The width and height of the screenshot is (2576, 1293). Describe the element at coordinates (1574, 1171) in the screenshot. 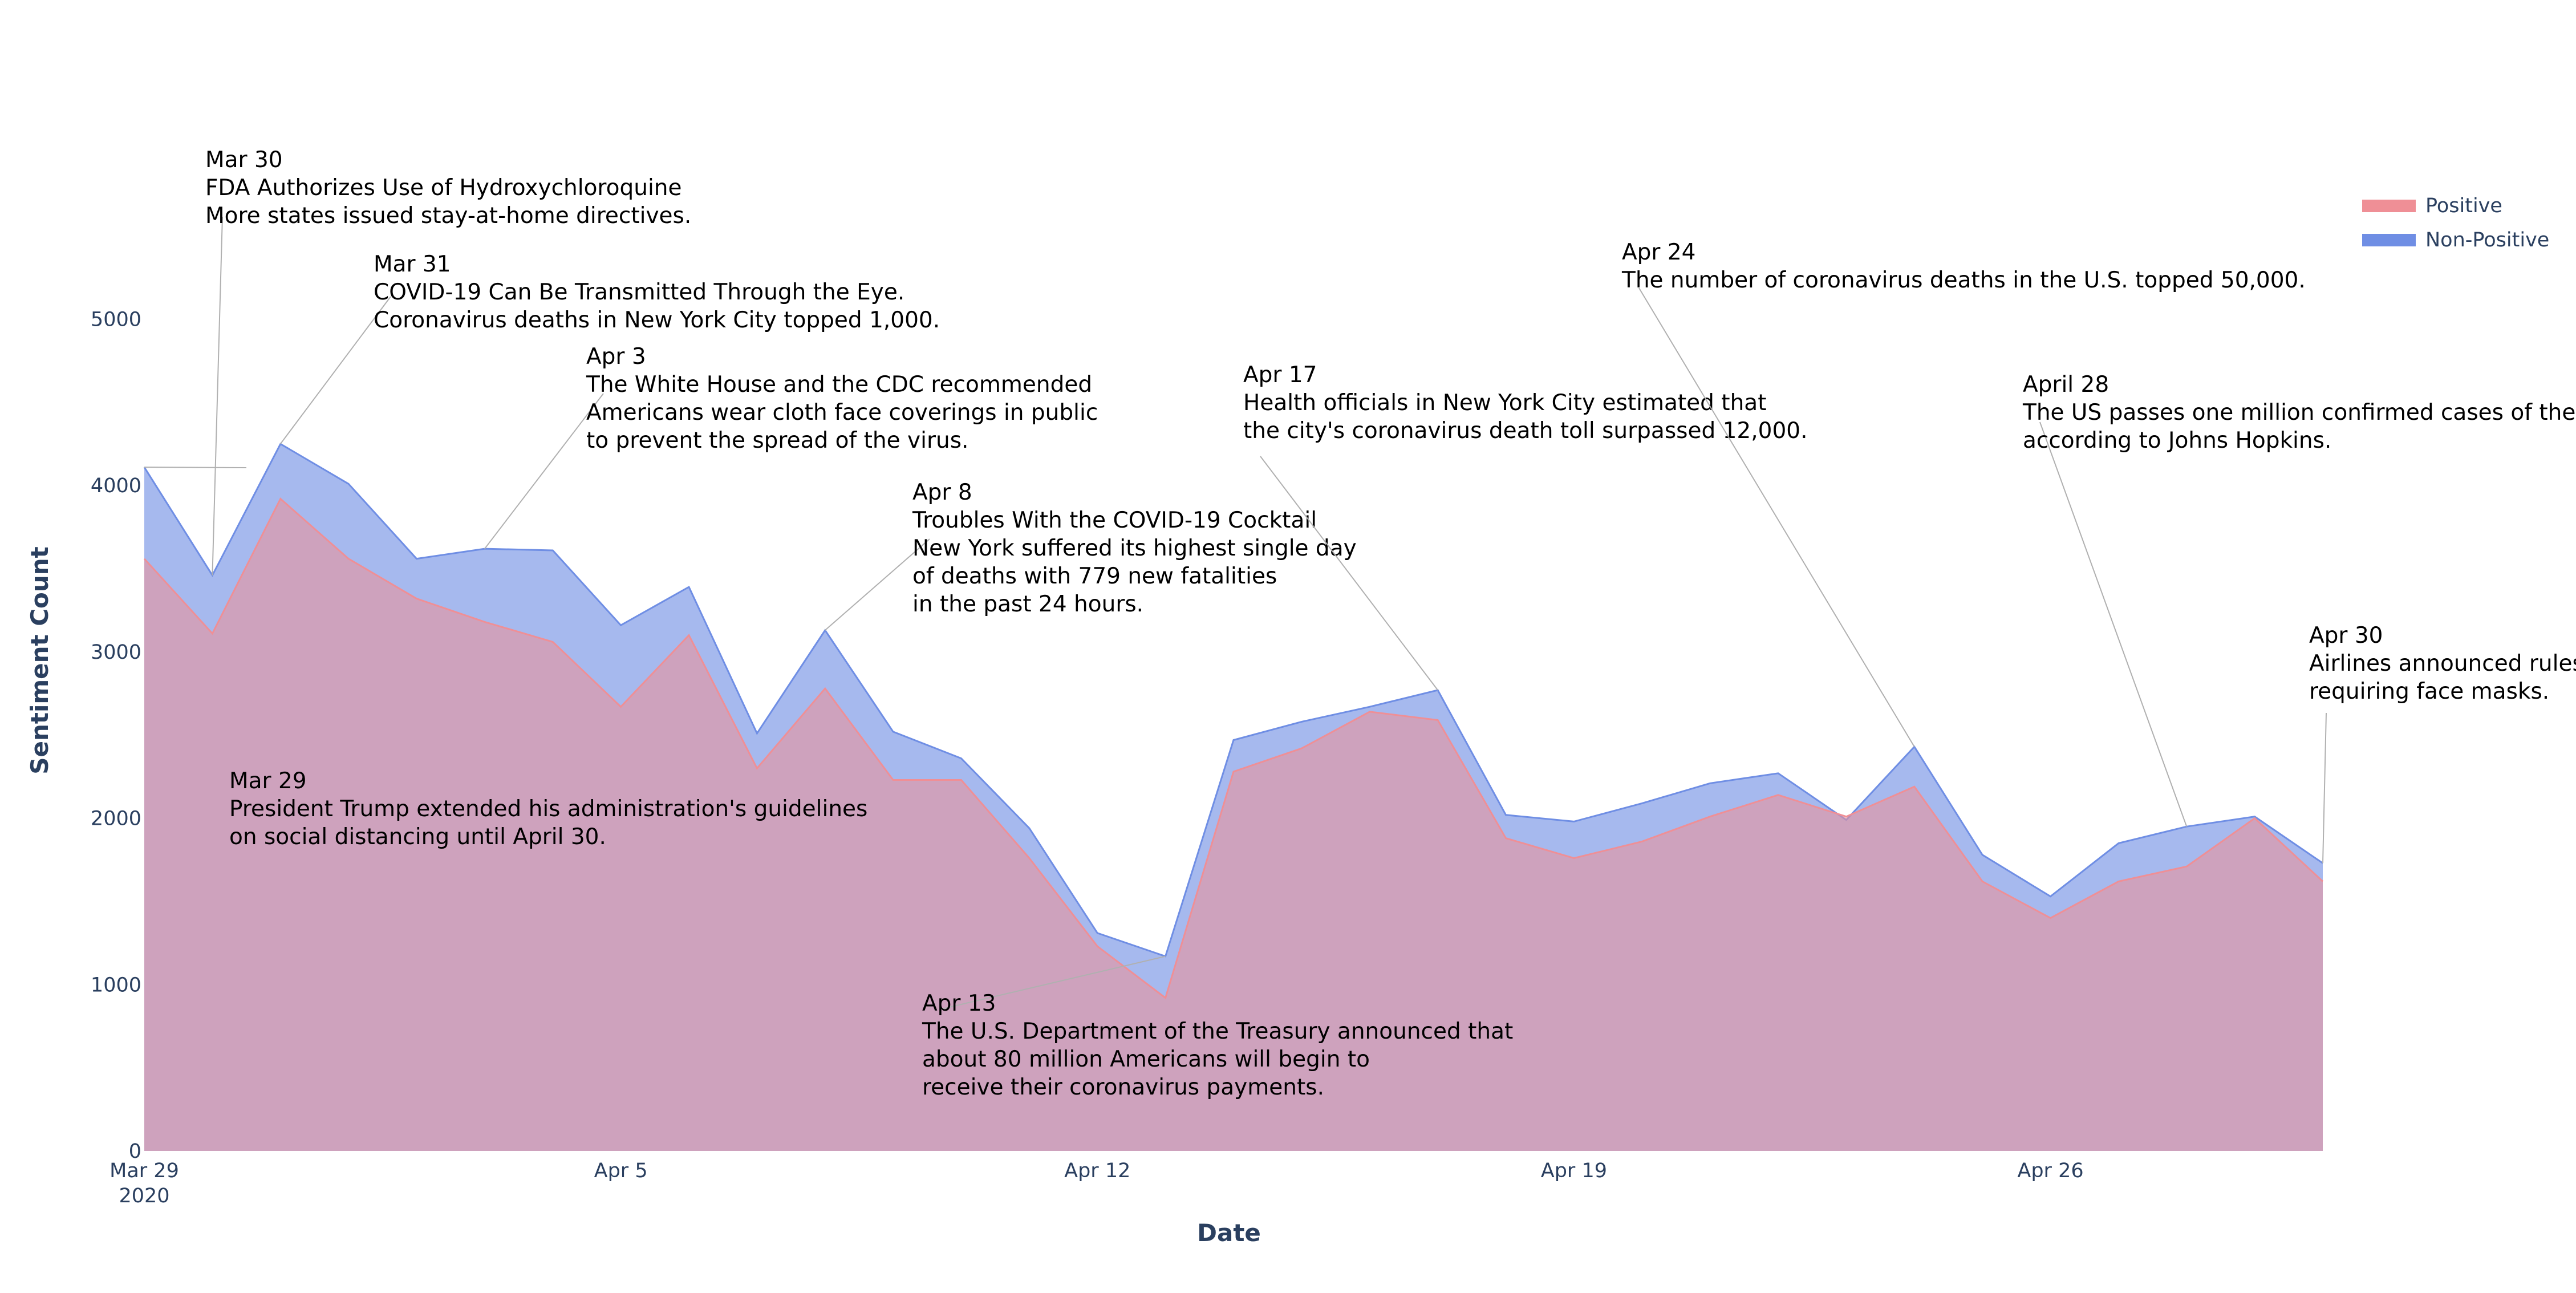

I see `x-tick-label: Apr 19` at that location.